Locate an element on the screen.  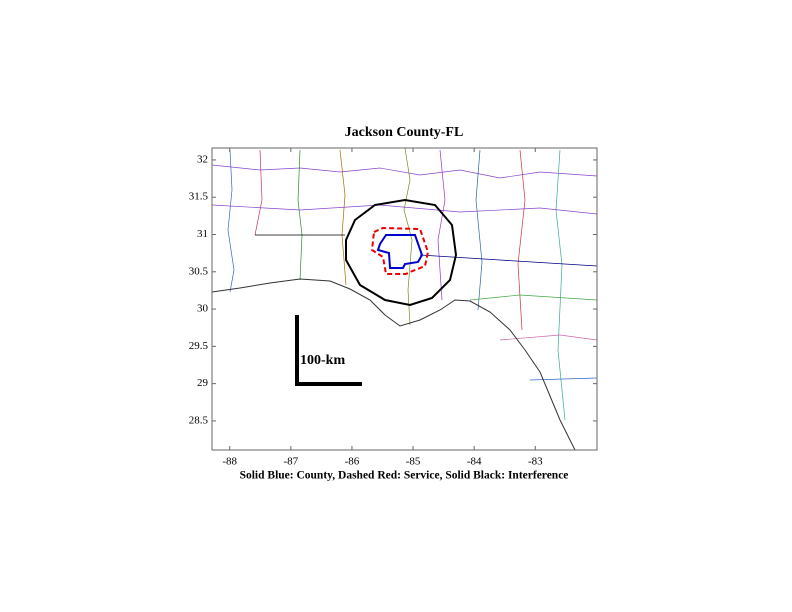
service-contour is located at coordinates (400, 250).